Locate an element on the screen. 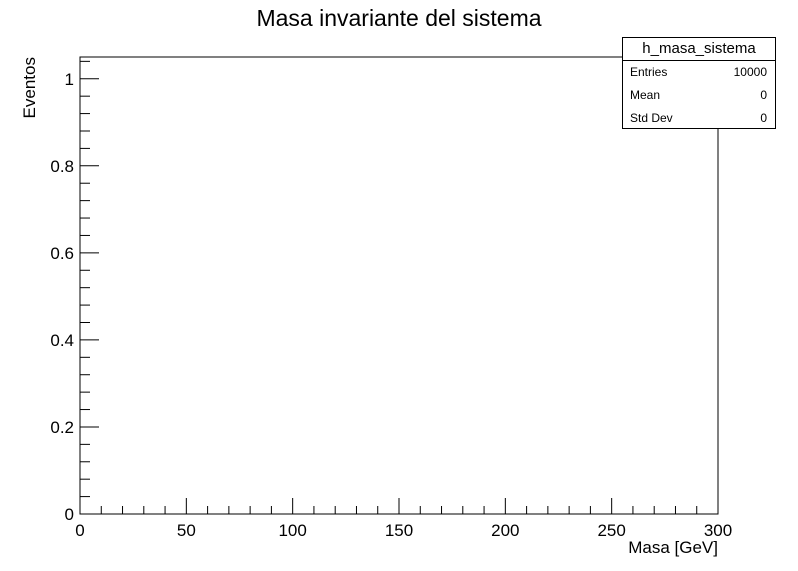 The image size is (798, 571). y-tick-label: 0.4 is located at coordinates (62, 340).